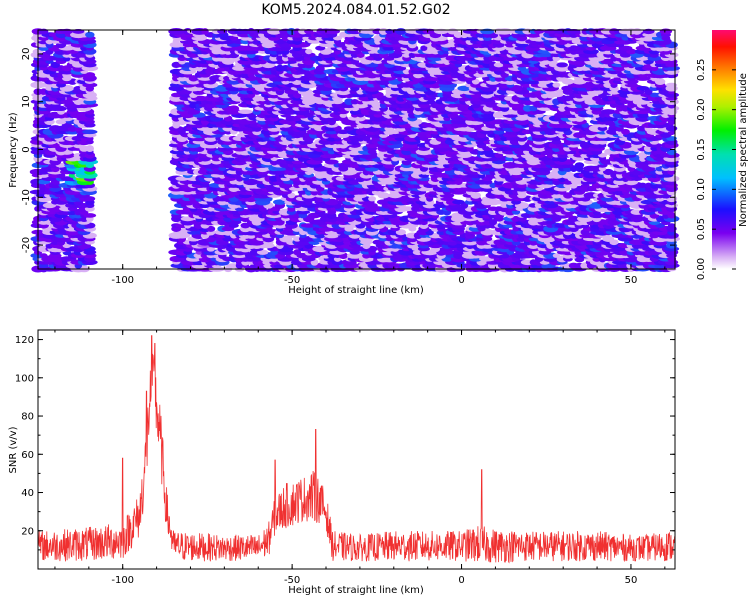  What do you see at coordinates (355, 10) in the screenshot?
I see `figure-title: KOM5.2024.084.01.52.G02` at bounding box center [355, 10].